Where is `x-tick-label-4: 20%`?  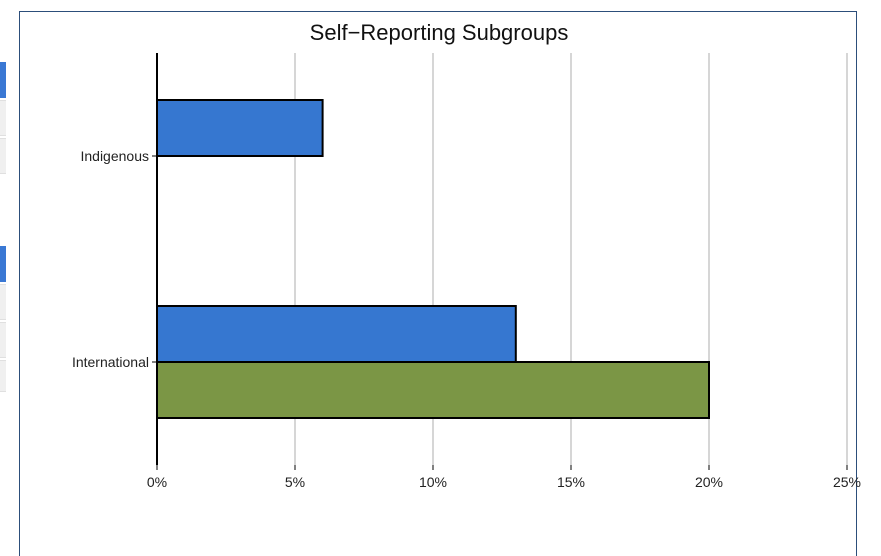 x-tick-label-4: 20% is located at coordinates (709, 482).